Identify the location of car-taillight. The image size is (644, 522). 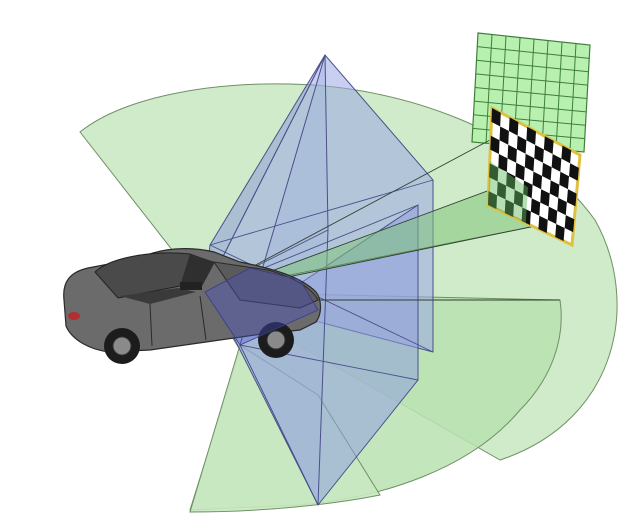
(74, 316).